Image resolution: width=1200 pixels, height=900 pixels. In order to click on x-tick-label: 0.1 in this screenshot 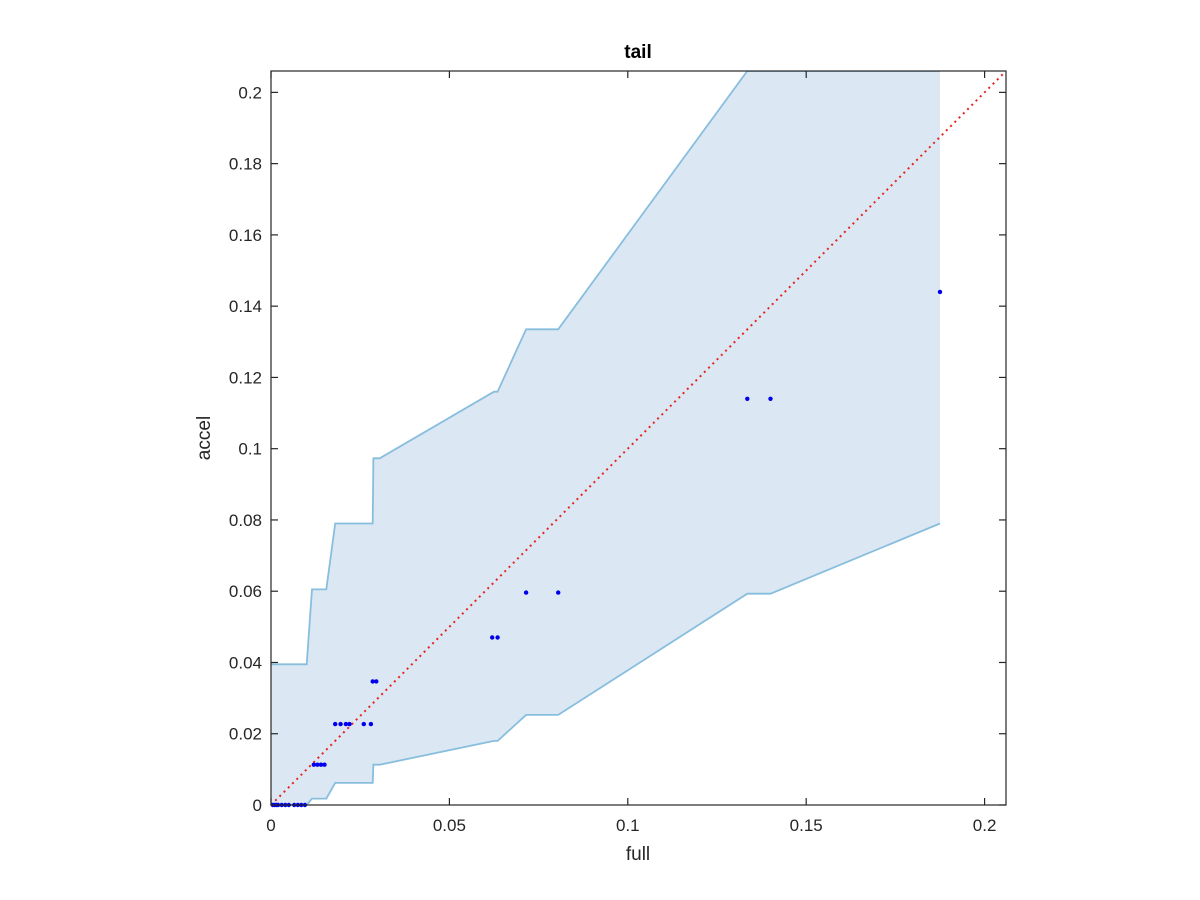, I will do `click(628, 825)`.